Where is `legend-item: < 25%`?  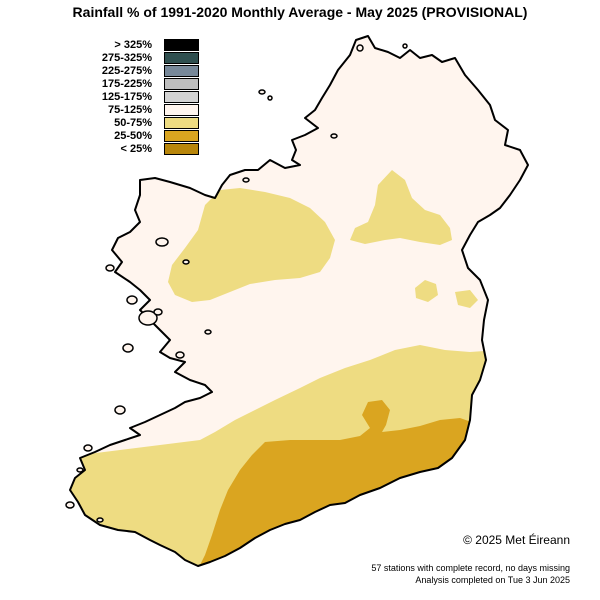
legend-item: < 25% is located at coordinates (147, 149).